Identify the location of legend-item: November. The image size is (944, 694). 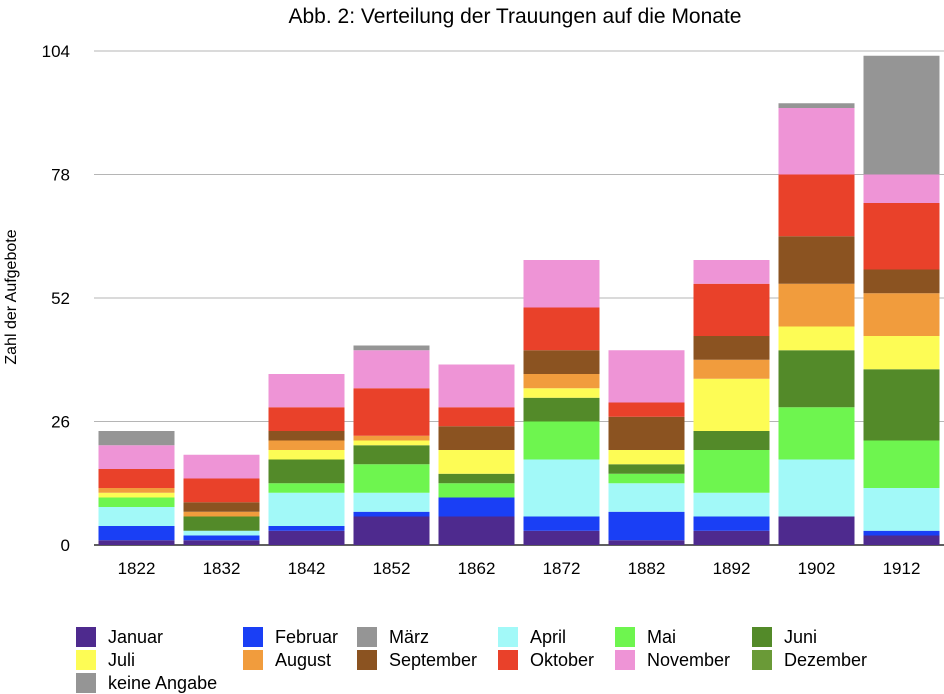
(672, 660).